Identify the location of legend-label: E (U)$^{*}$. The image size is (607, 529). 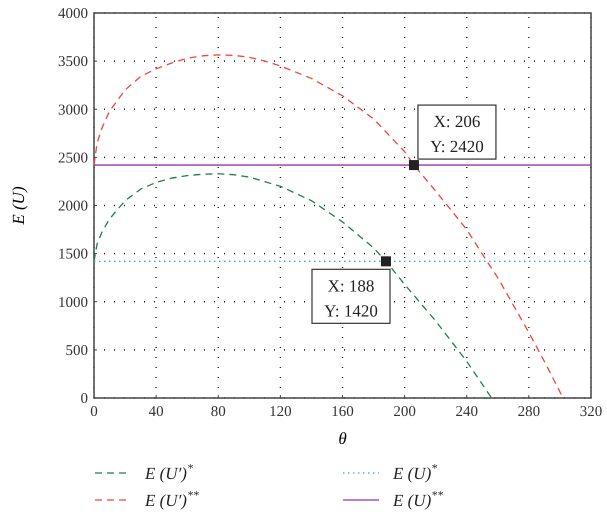
(415, 472).